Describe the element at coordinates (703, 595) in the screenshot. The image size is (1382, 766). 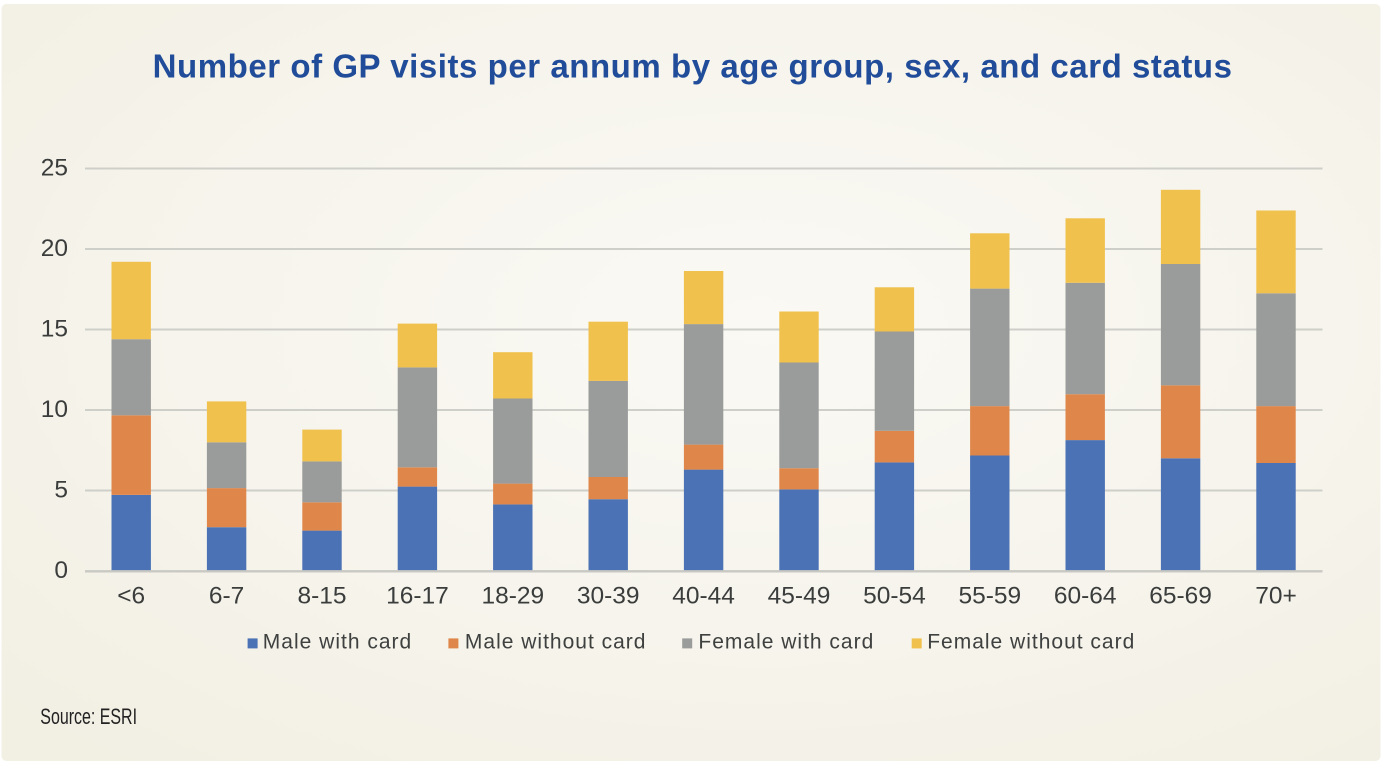
I see `svg-text: 40-44` at that location.